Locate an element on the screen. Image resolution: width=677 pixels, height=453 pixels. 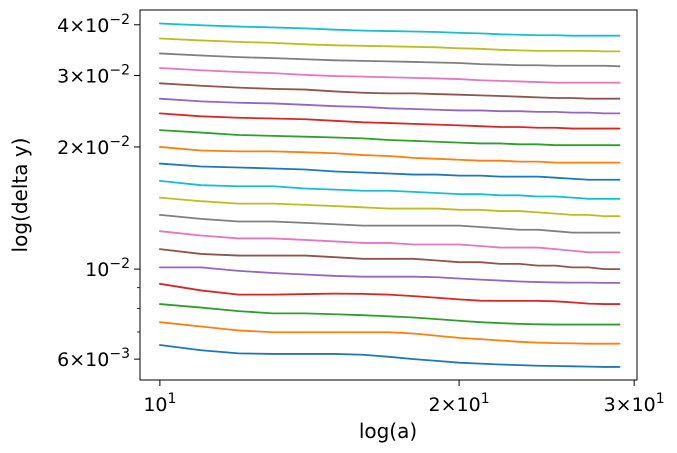
y-tick-label-2: 10−2 is located at coordinates (107, 268).